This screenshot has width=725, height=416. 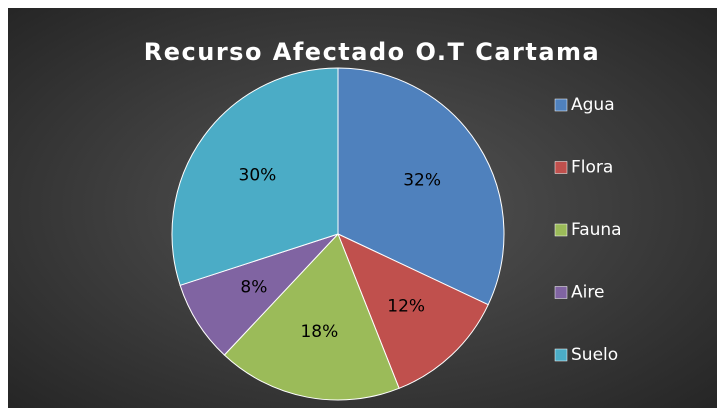 What do you see at coordinates (587, 293) in the screenshot?
I see `legend-label: Aire` at bounding box center [587, 293].